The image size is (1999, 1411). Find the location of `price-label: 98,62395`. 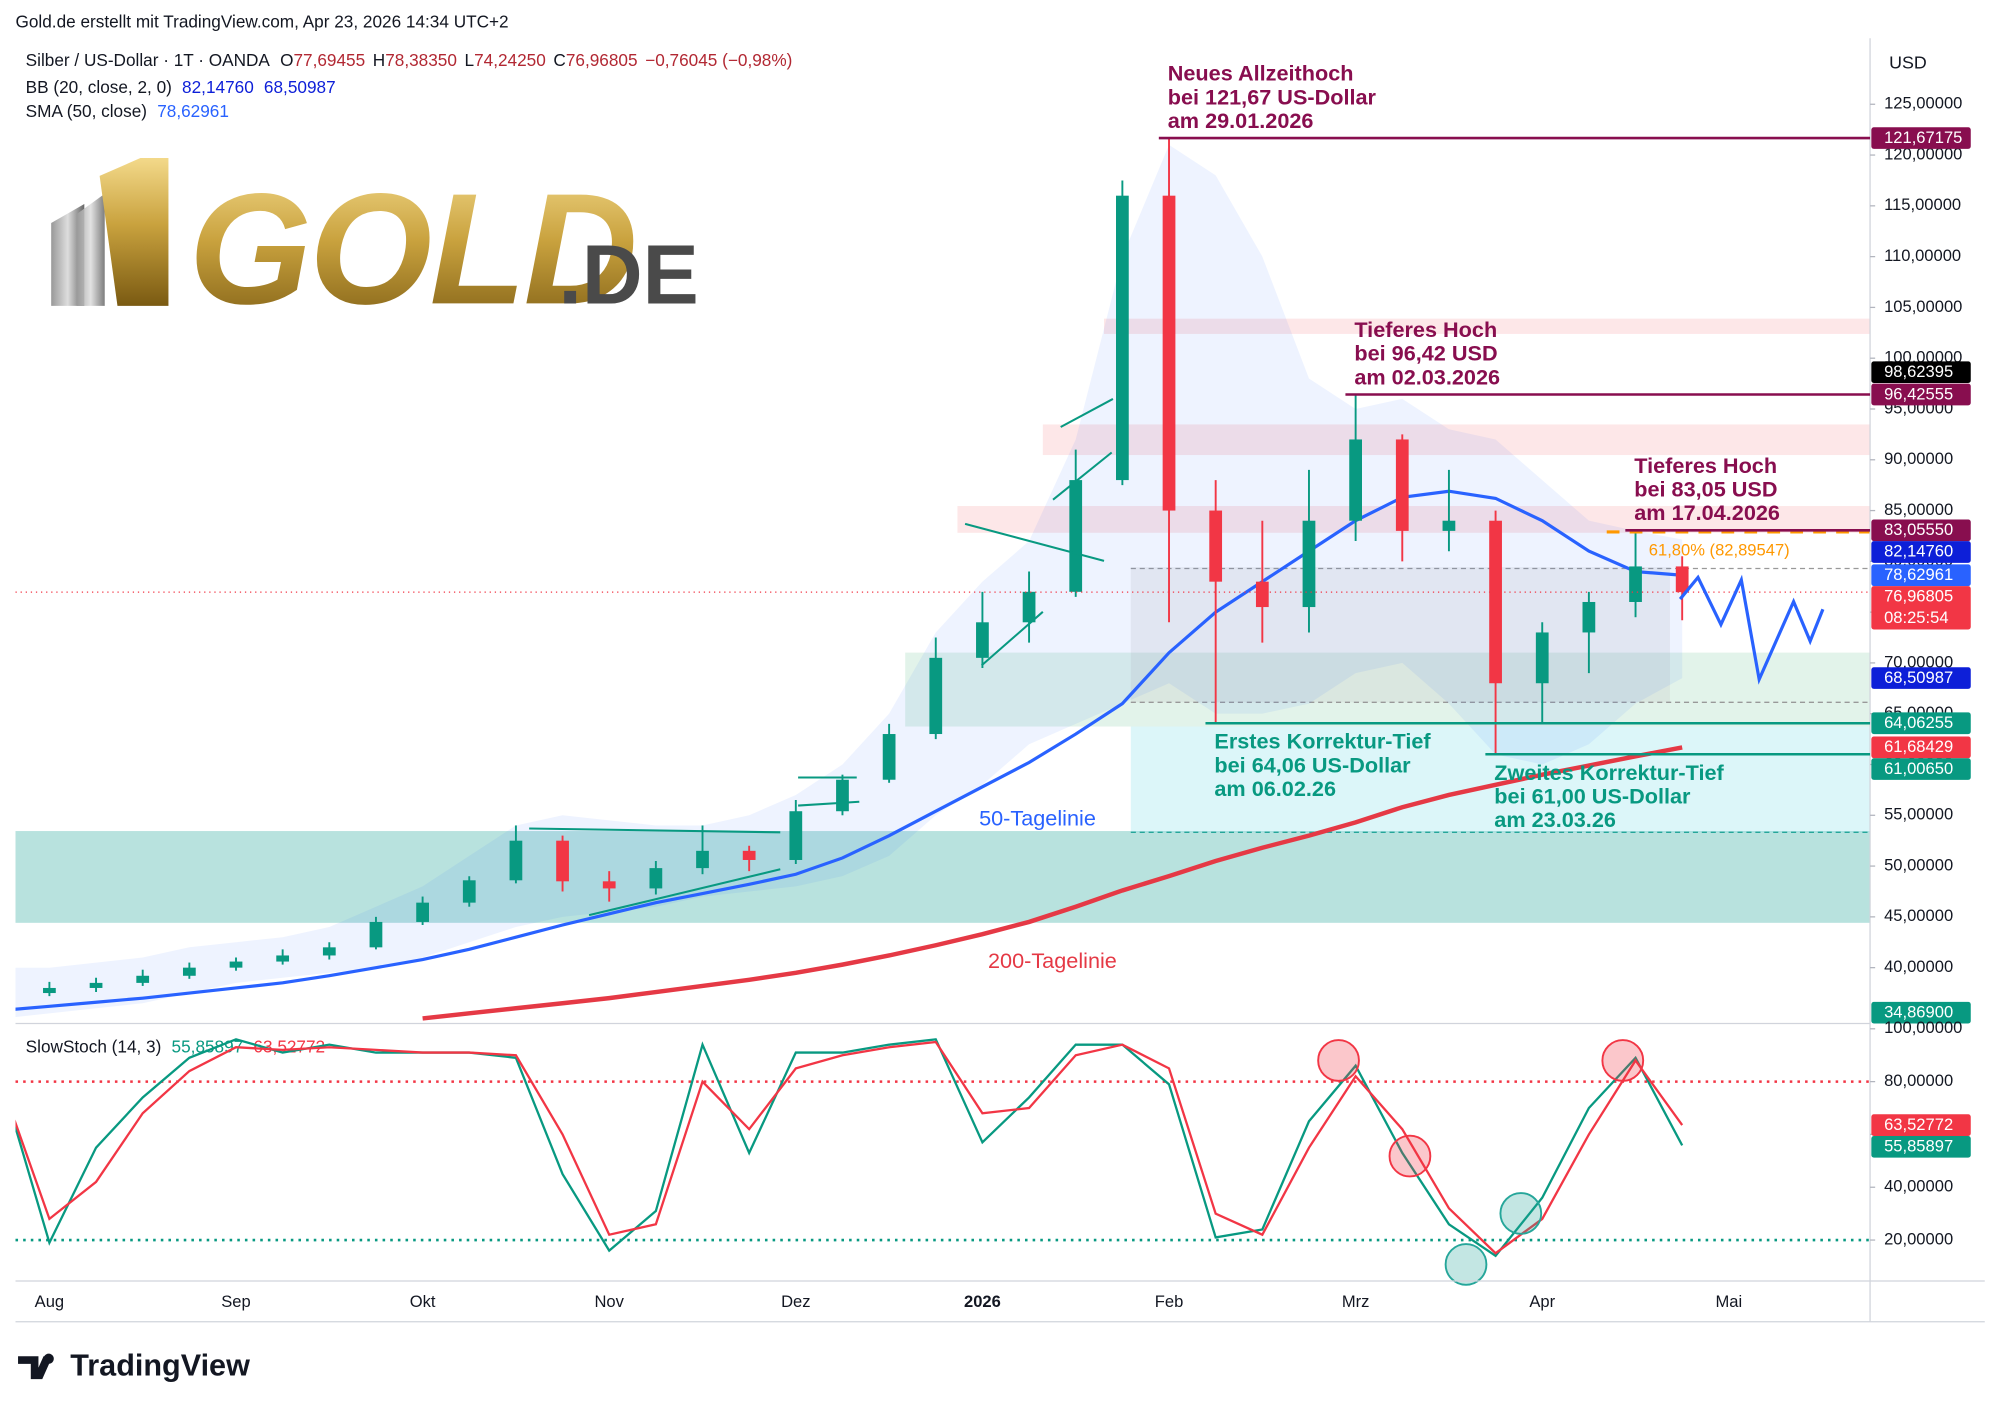

price-label: 98,62395 is located at coordinates (1918, 371).